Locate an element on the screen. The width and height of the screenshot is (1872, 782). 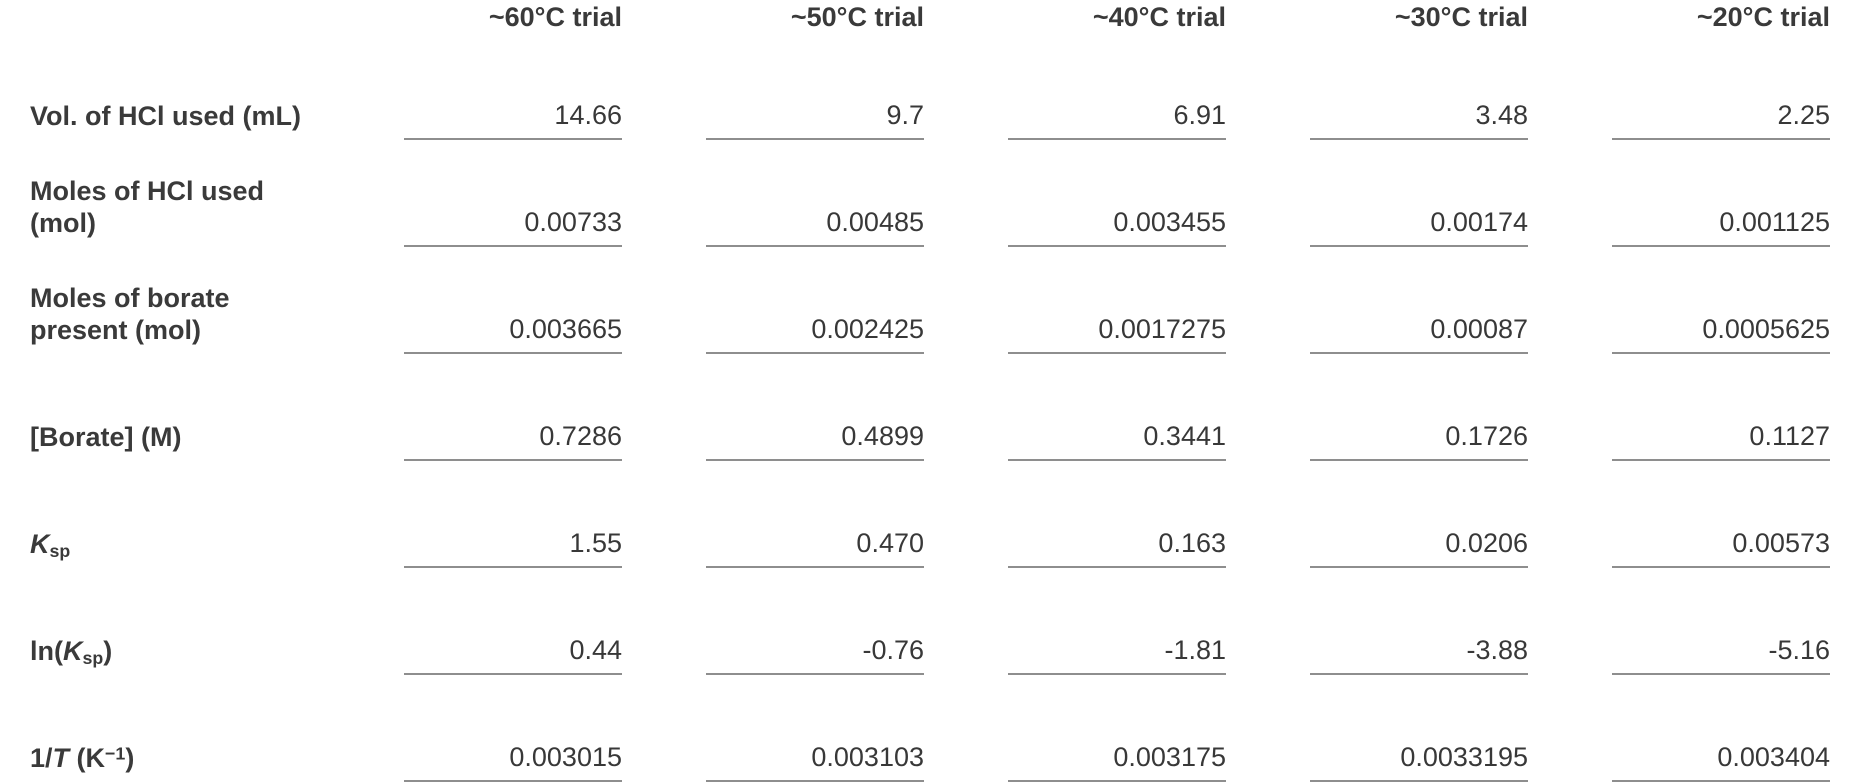
answer-value: 1.55 is located at coordinates (595, 543).